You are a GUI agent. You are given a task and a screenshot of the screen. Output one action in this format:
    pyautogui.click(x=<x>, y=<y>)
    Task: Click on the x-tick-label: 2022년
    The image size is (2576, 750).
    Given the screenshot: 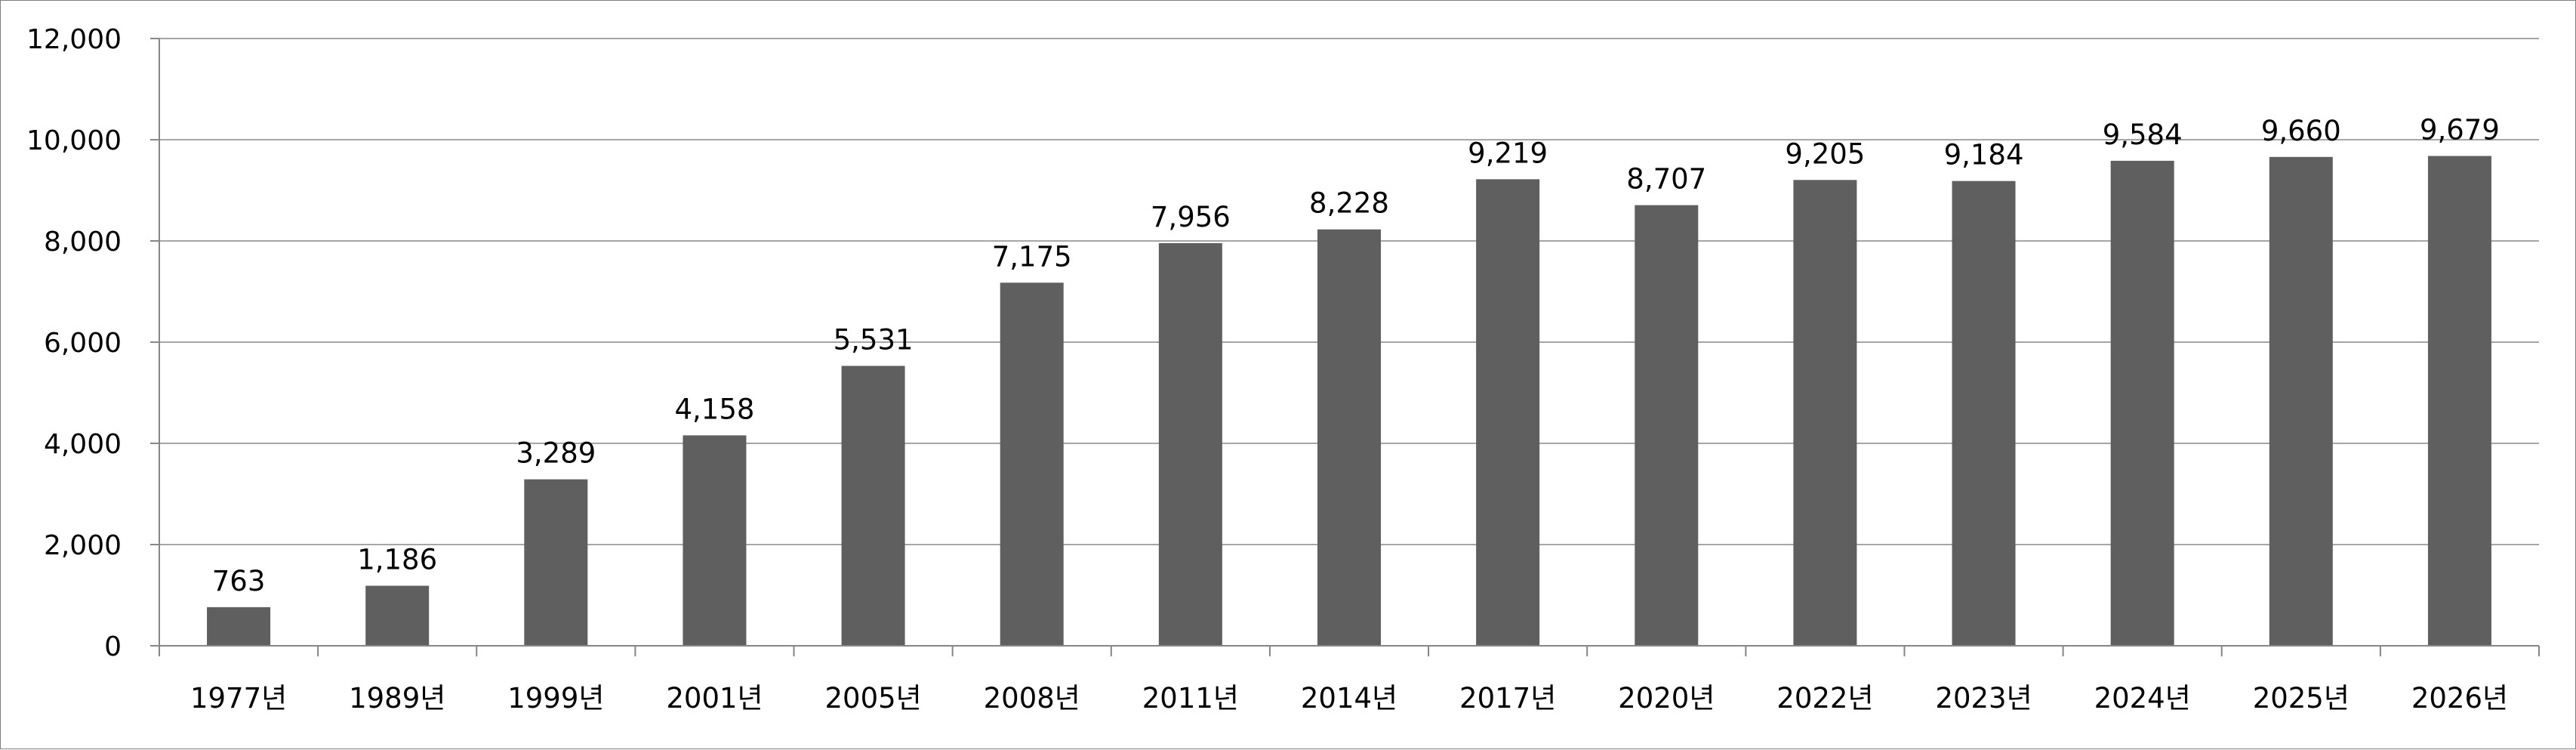 What is the action you would take?
    pyautogui.click(x=1824, y=699)
    